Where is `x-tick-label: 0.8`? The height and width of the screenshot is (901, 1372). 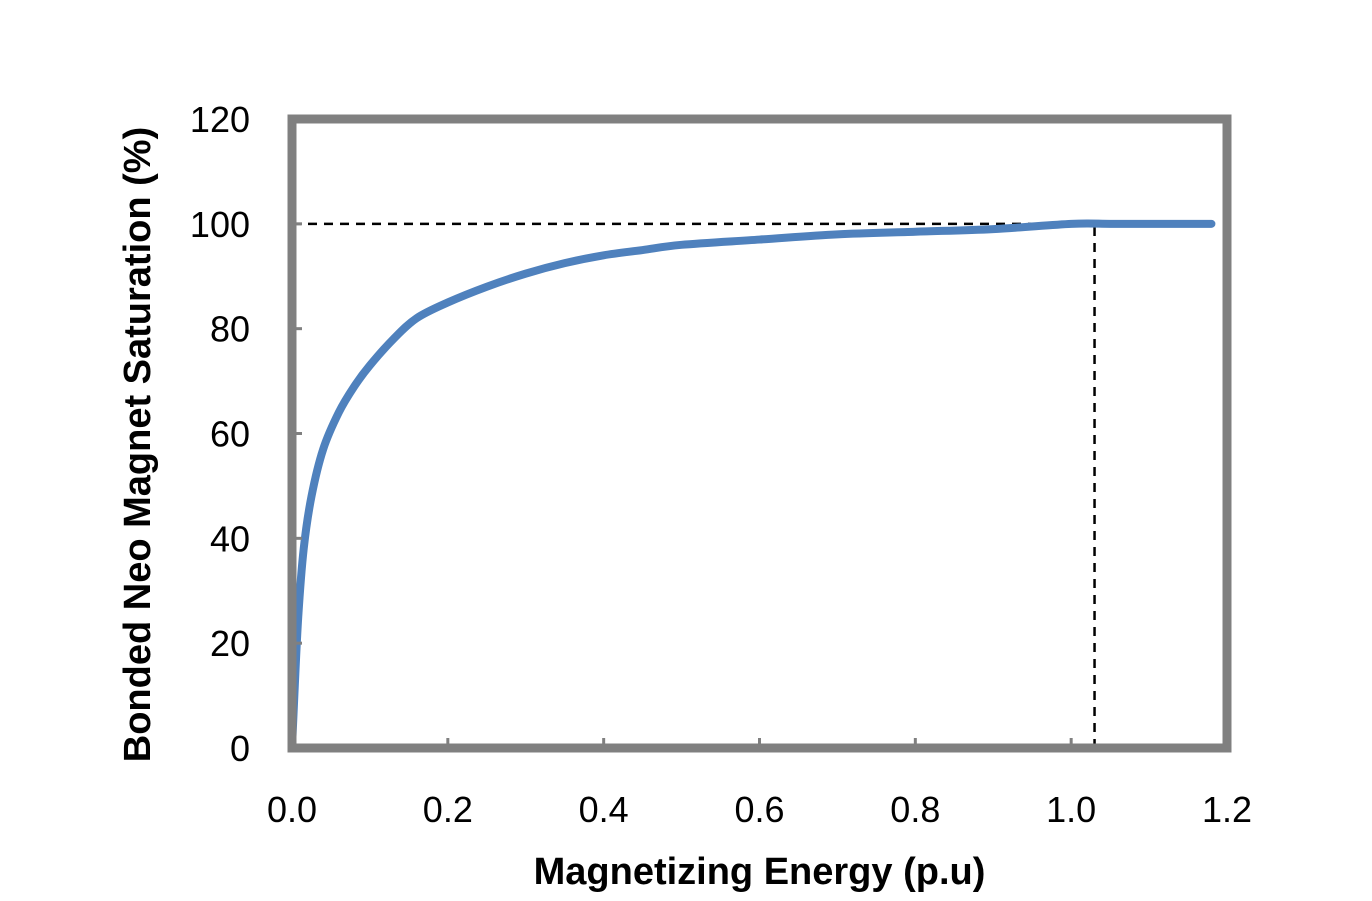 x-tick-label: 0.8 is located at coordinates (915, 809).